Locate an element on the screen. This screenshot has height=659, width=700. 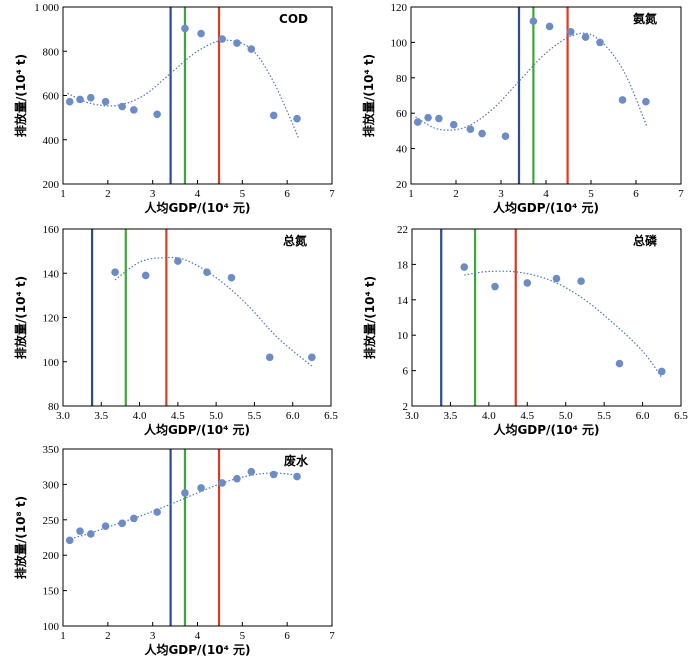
y-tick-label: 300 is located at coordinates (51, 485).